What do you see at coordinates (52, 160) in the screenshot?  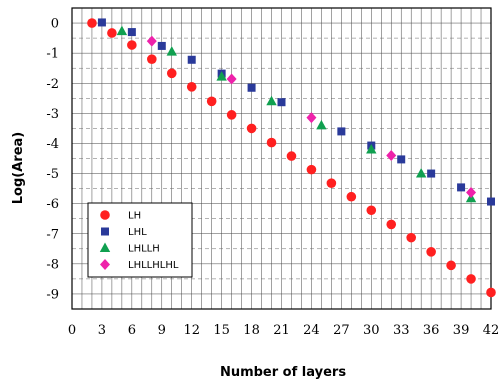 I see `y-axis-ticks: 0 -1 -2 -3 -4 -5 -6 -7 -8 -9` at bounding box center [52, 160].